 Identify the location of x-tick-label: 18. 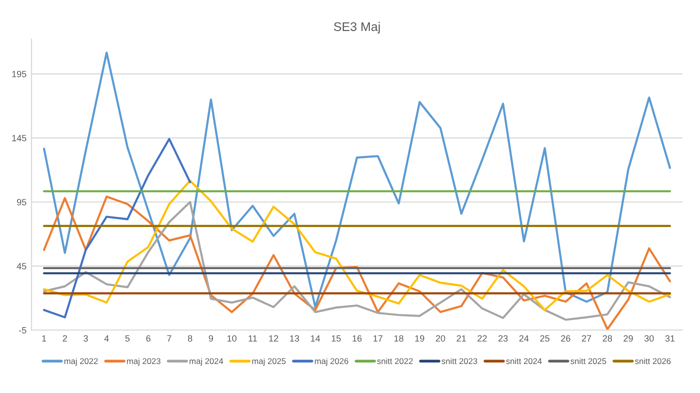
(399, 338).